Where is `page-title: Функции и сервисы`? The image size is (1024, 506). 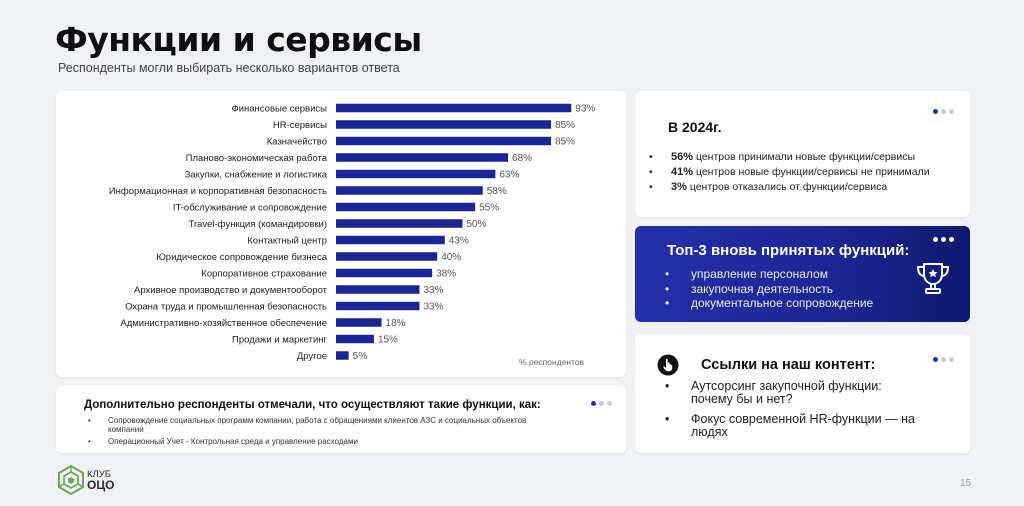 page-title: Функции и сервисы is located at coordinates (238, 39).